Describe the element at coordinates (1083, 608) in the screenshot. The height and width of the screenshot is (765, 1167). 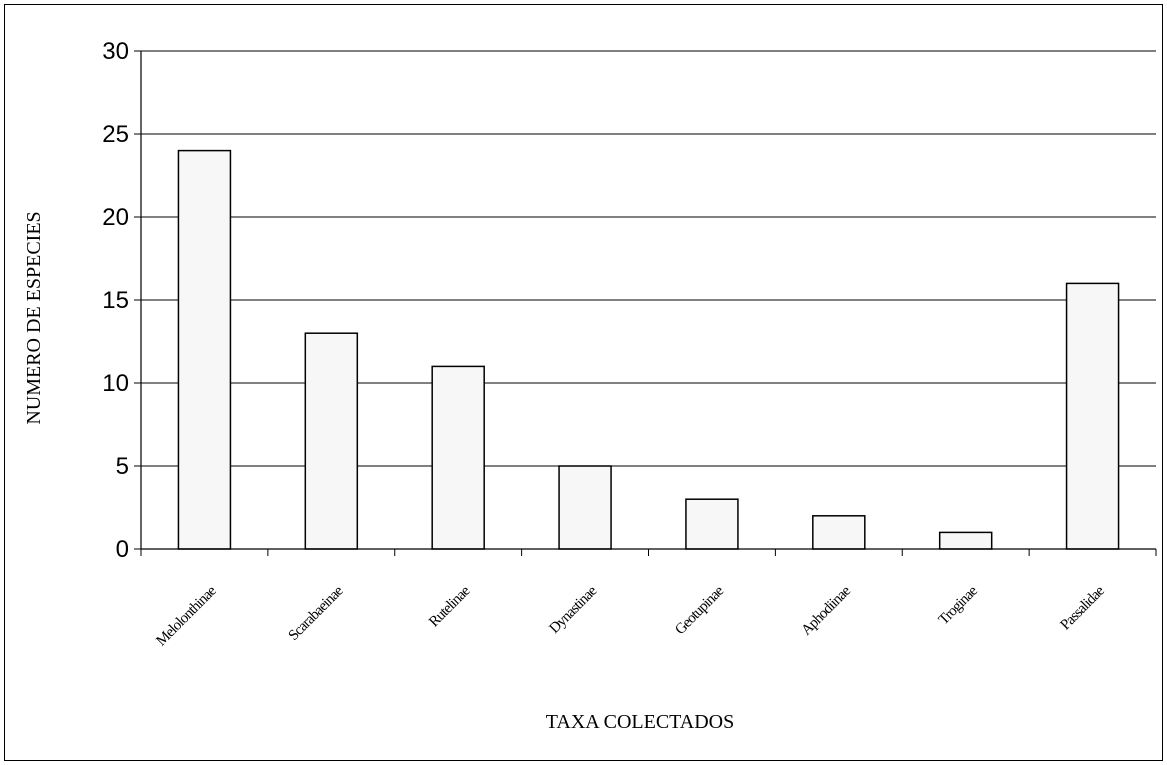
I see `x-tick-label: Passalidae` at that location.